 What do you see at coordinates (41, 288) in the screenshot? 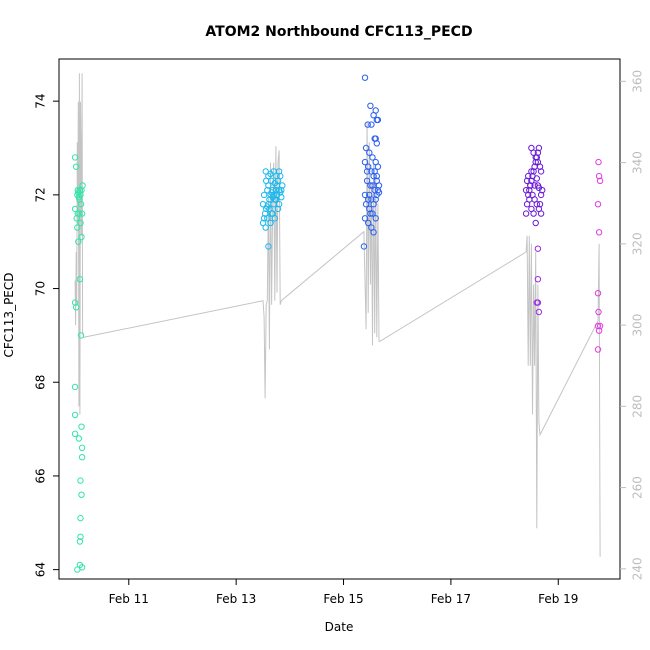
I see `y-tick-label: 70` at bounding box center [41, 288].